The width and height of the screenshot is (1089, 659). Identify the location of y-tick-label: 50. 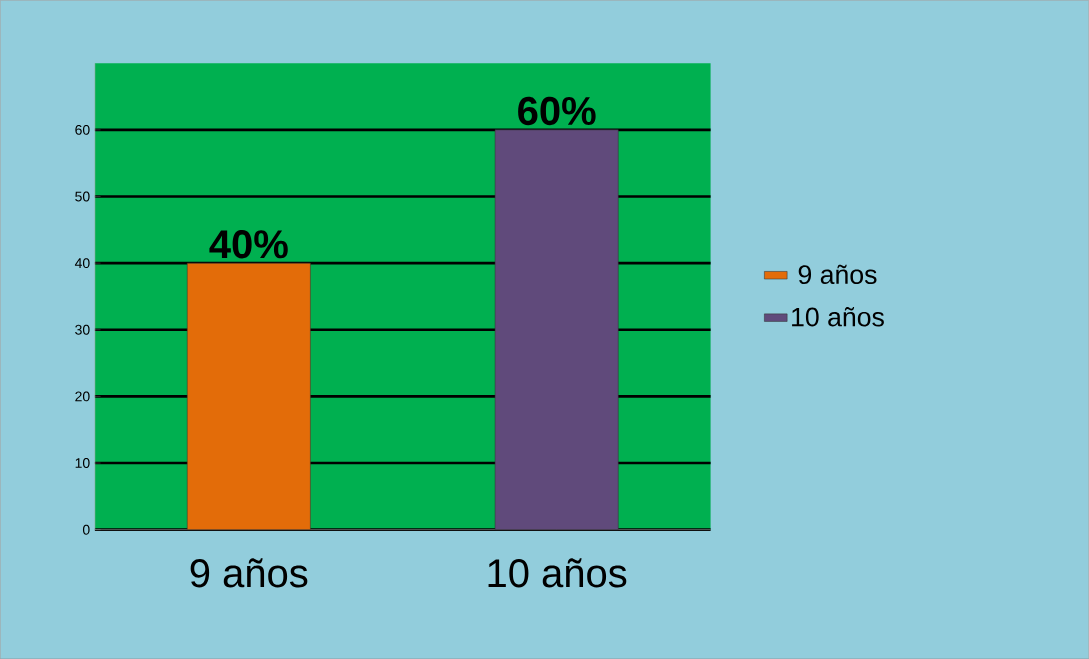
(82, 196).